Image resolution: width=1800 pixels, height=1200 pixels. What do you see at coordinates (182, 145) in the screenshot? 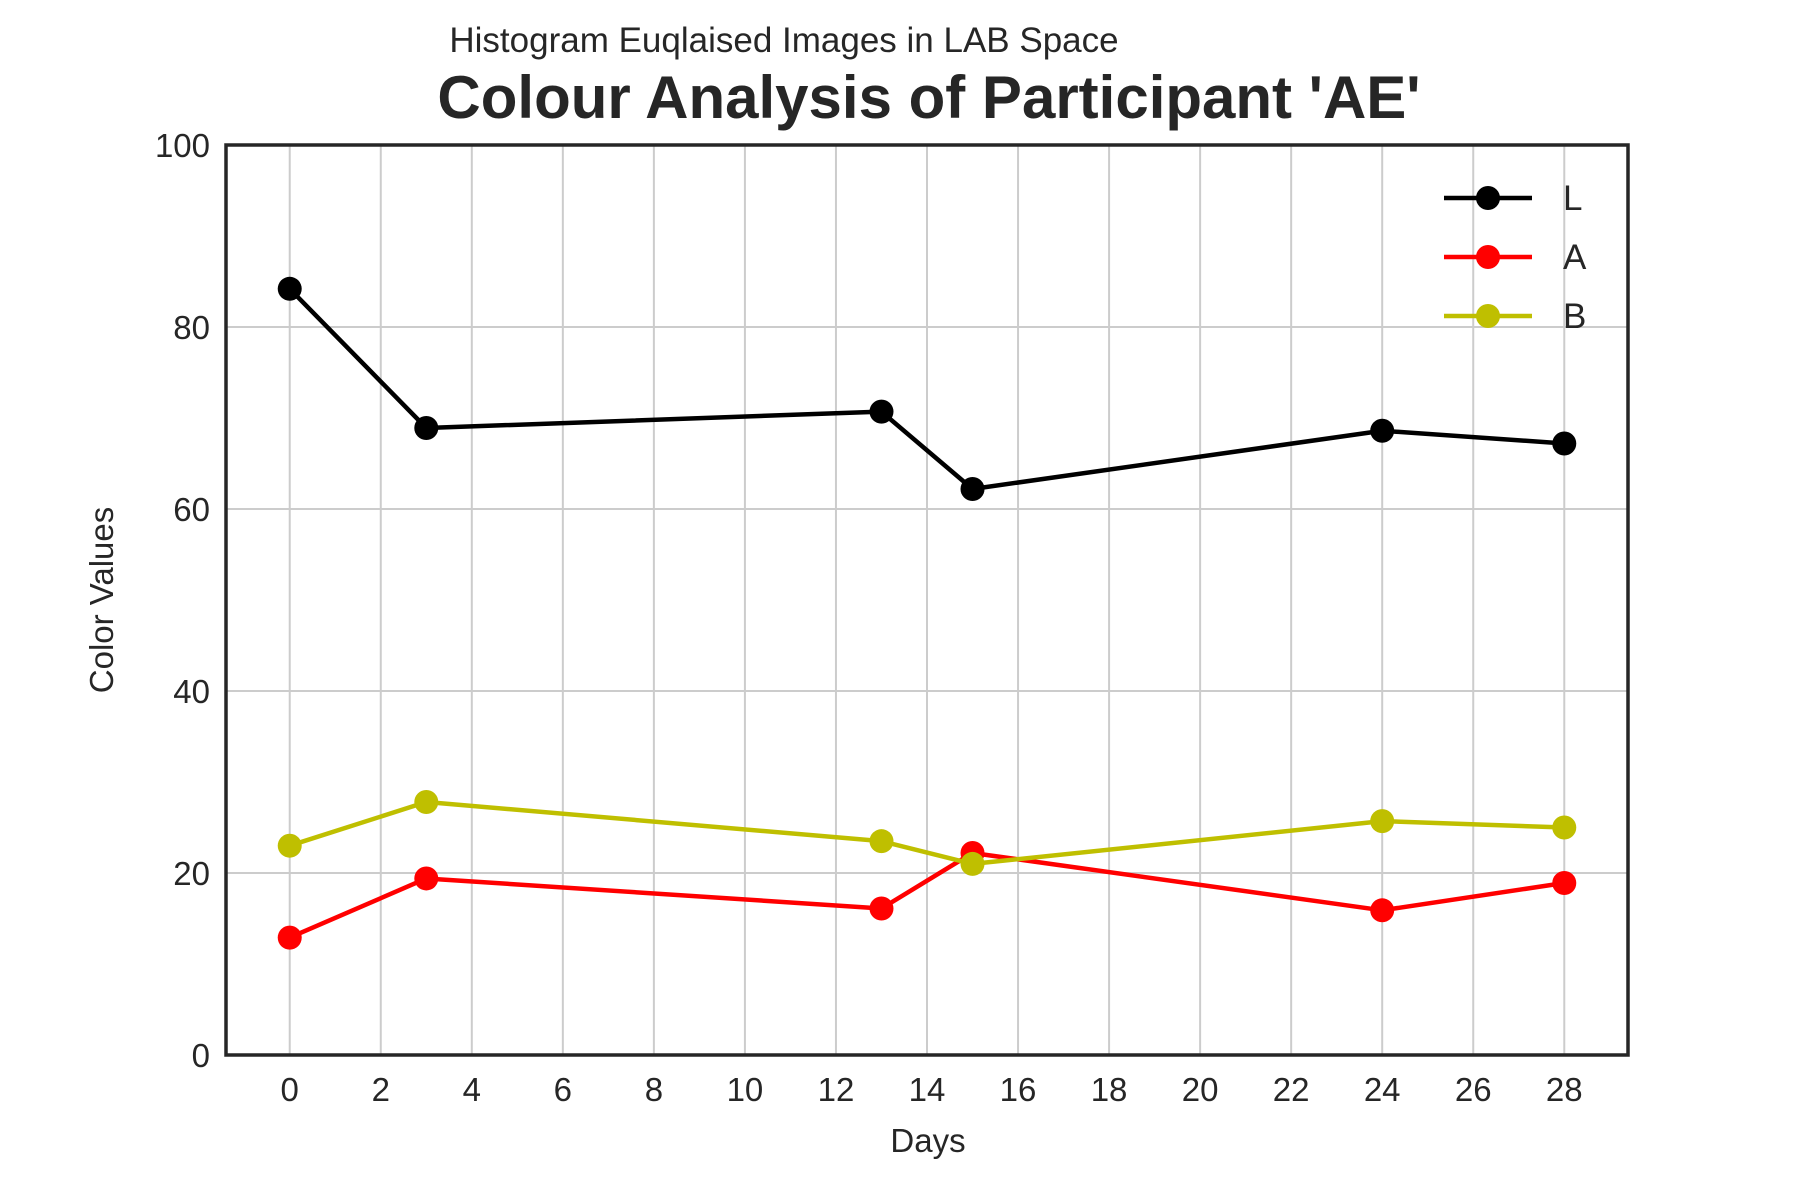
I see `y-tick-label: 100` at bounding box center [182, 145].